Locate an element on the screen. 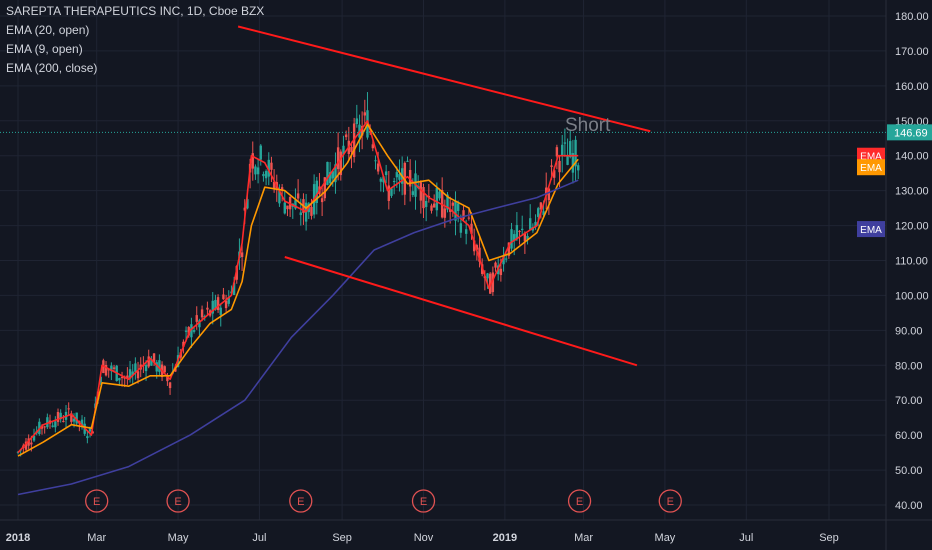 Image resolution: width=932 pixels, height=550 pixels. x-tick-label: Sep is located at coordinates (342, 538).